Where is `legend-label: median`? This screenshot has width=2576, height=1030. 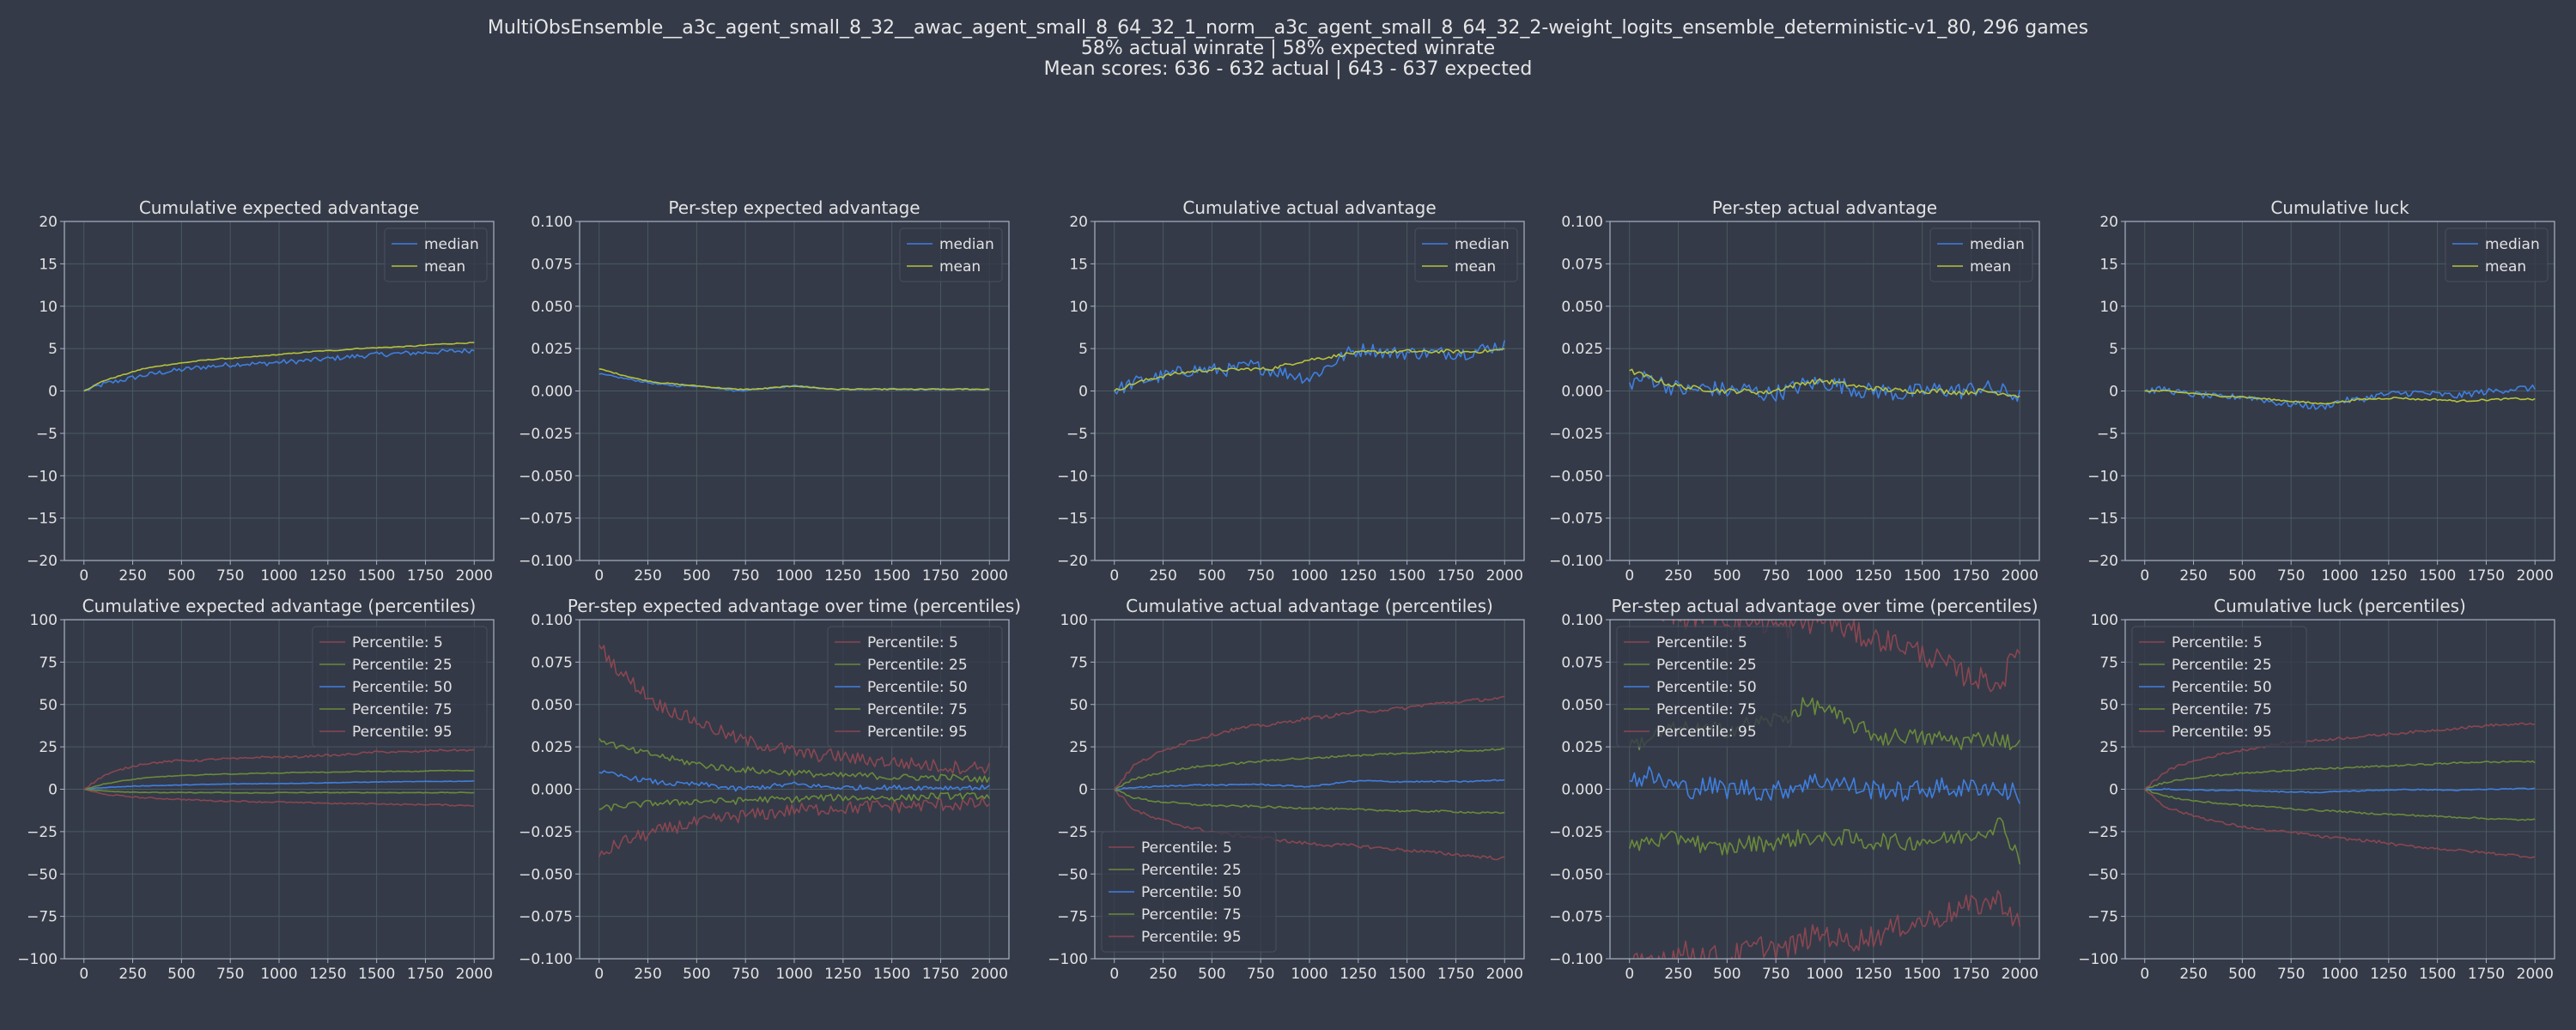
legend-label: median is located at coordinates (452, 244).